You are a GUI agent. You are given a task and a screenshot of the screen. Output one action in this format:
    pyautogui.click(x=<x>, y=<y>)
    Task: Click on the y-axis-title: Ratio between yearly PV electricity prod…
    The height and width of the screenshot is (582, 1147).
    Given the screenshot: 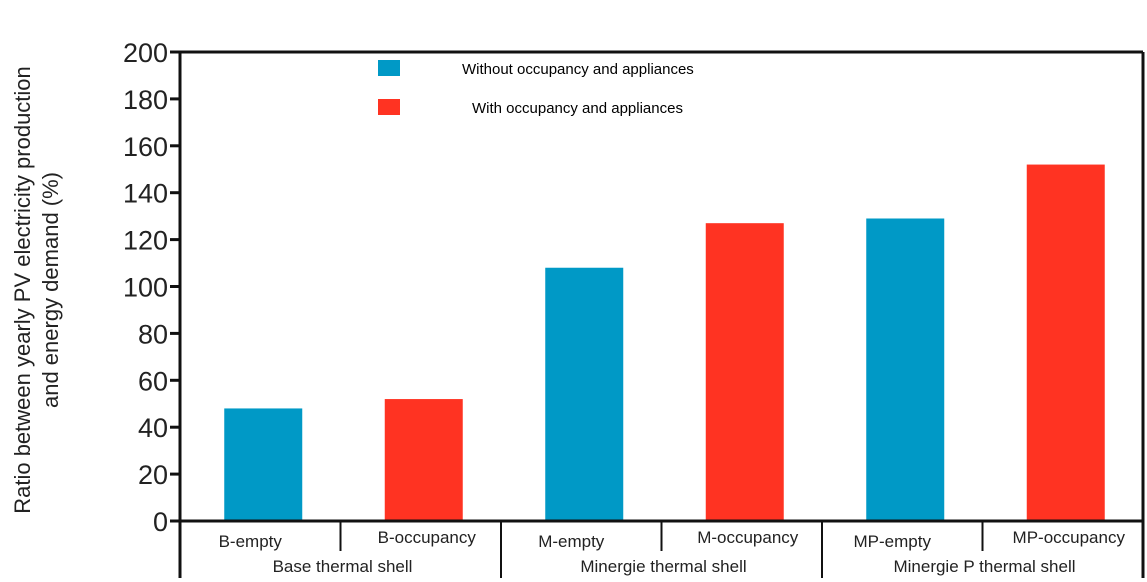 What is the action you would take?
    pyautogui.click(x=36, y=290)
    